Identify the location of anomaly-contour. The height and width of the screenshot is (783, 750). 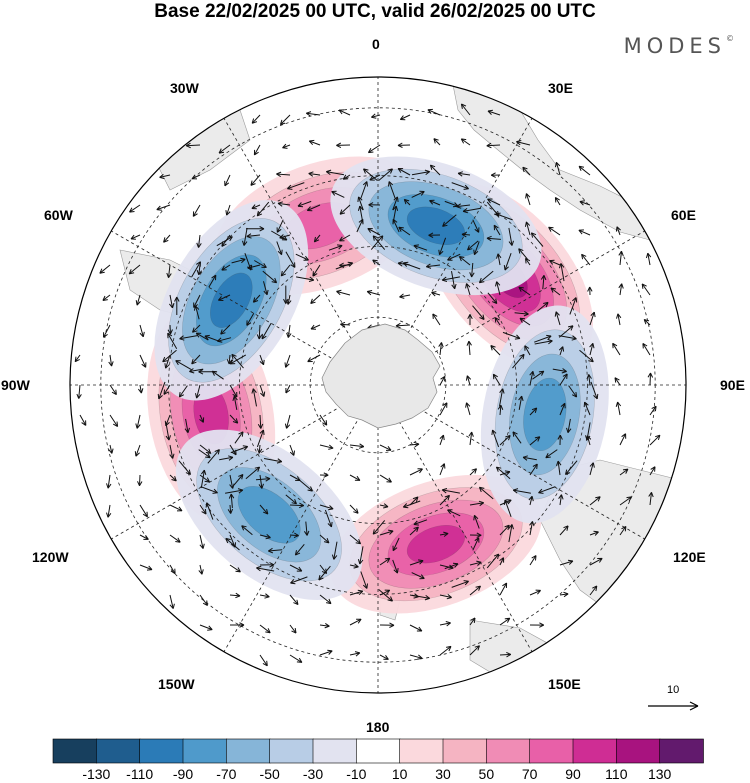
(435, 544).